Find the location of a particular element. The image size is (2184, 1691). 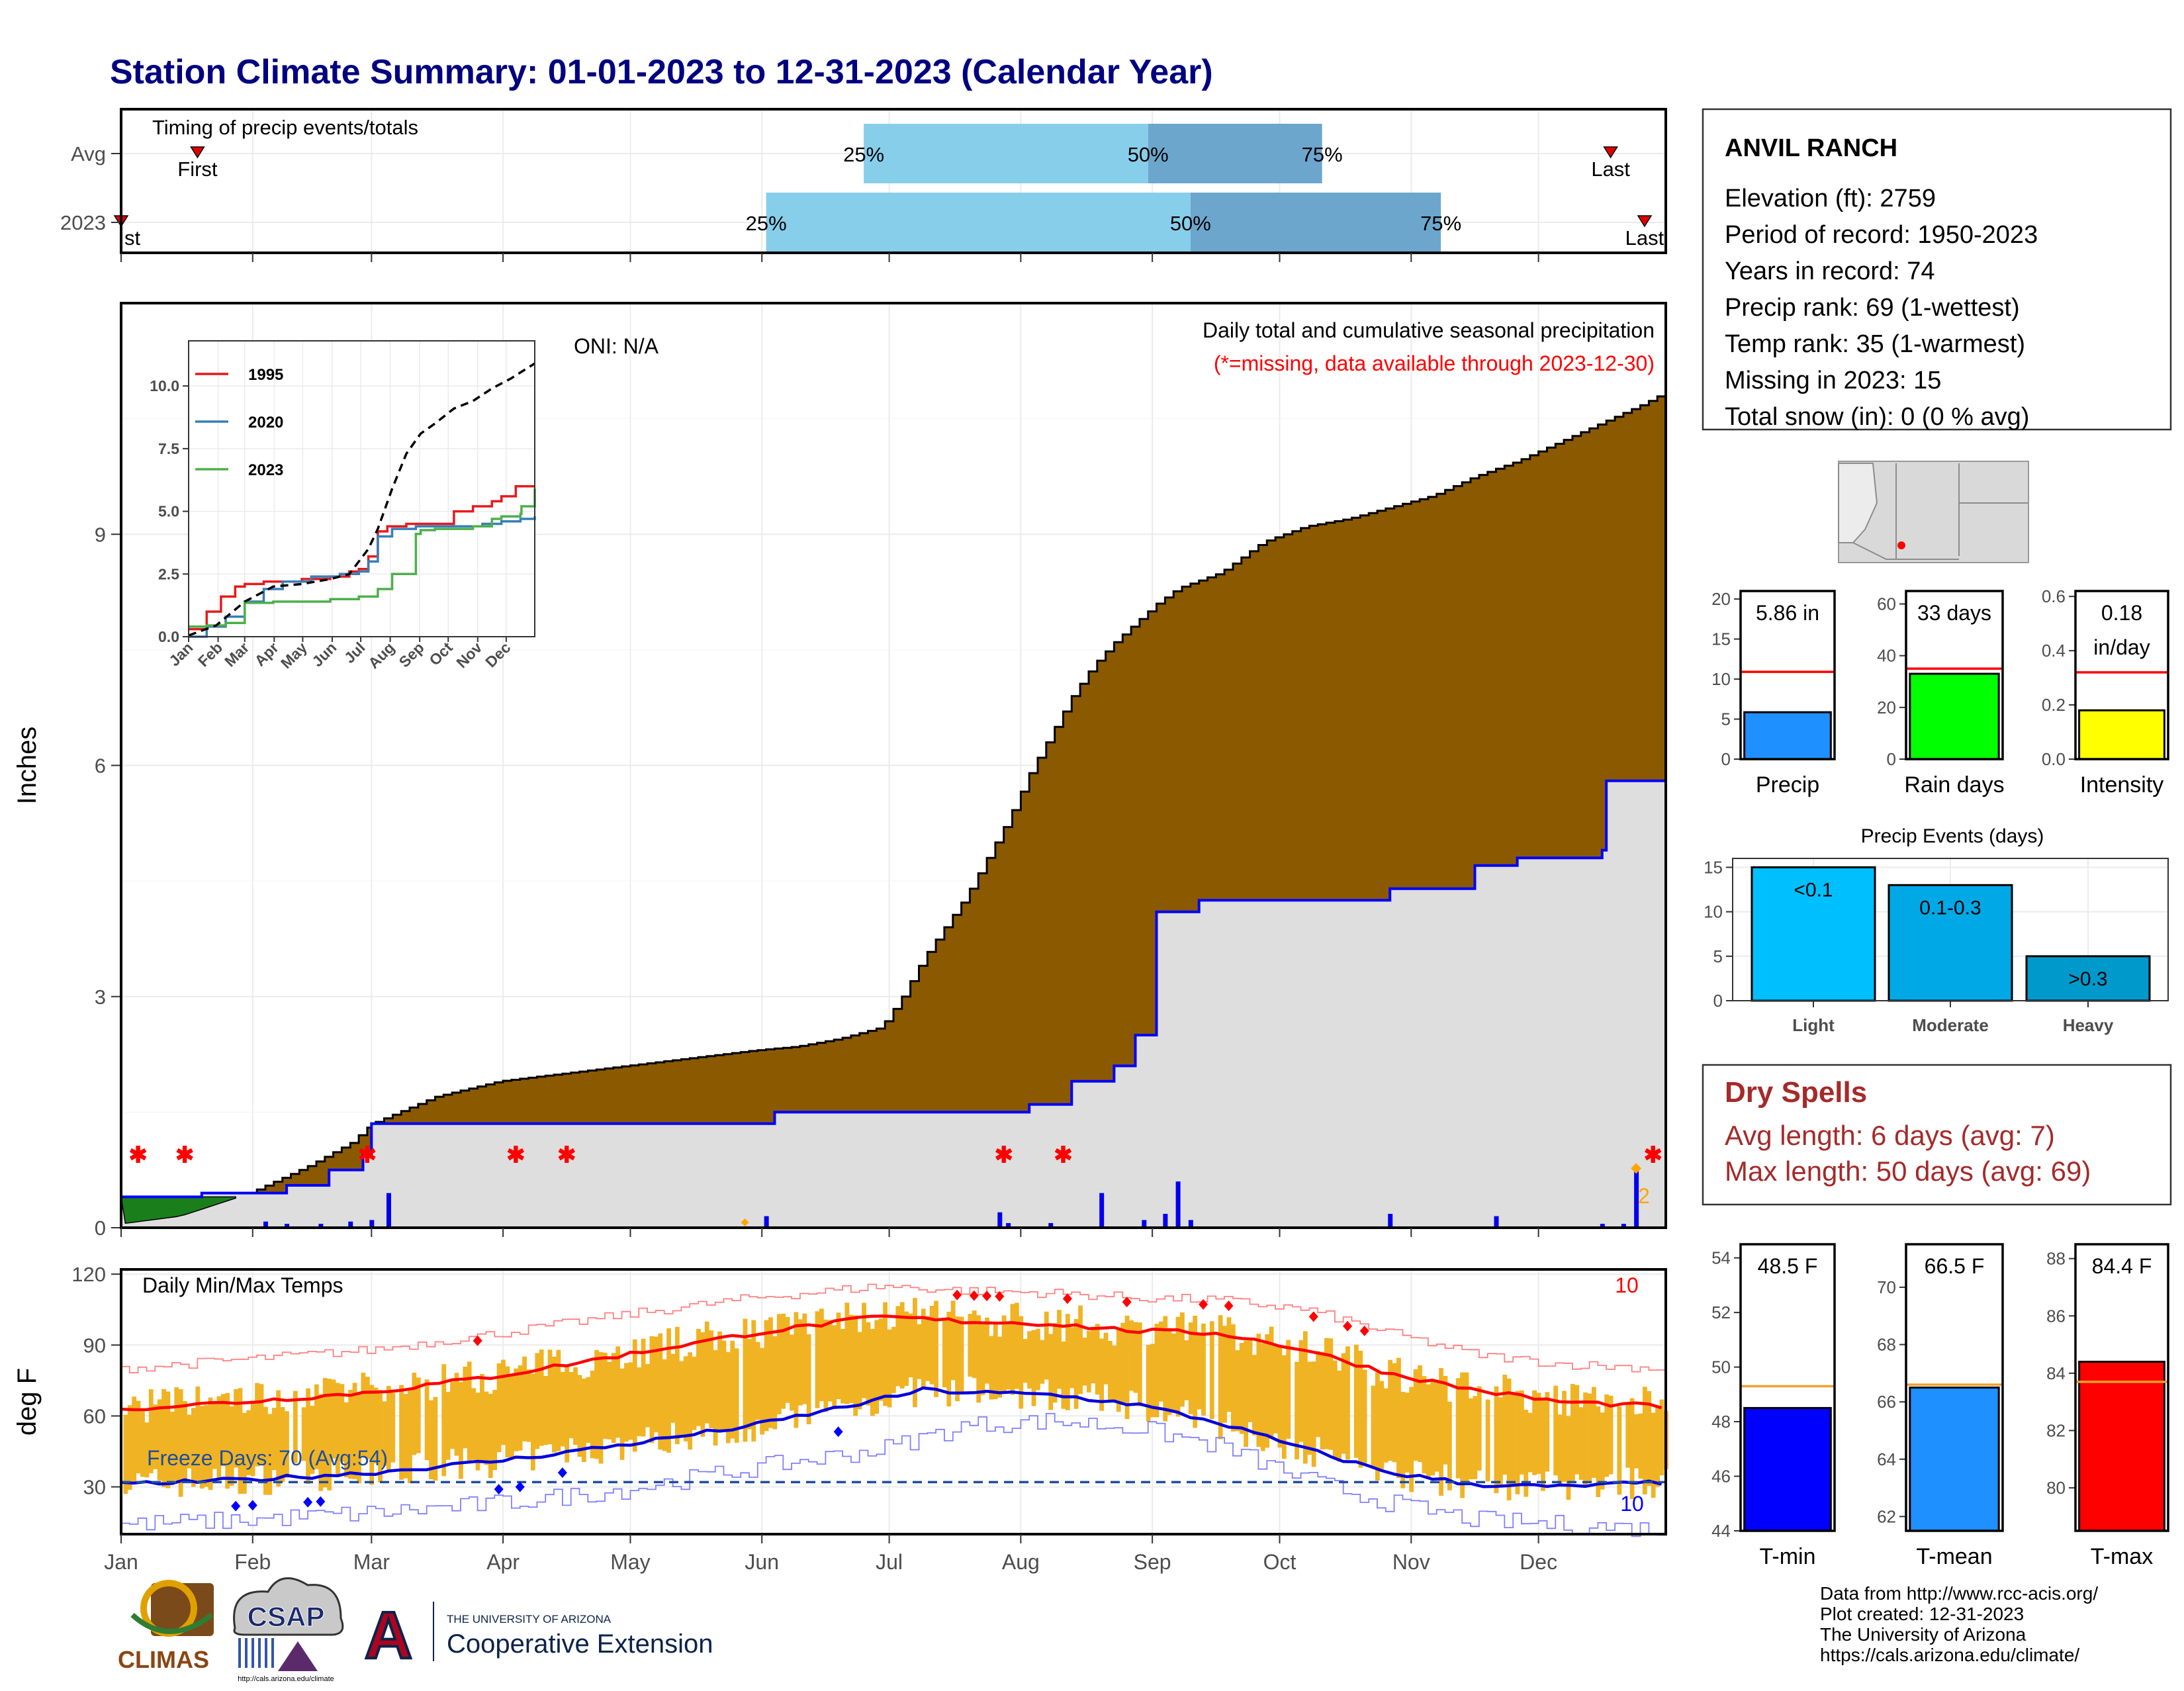

stat-frame is located at coordinates (1954, 1388).